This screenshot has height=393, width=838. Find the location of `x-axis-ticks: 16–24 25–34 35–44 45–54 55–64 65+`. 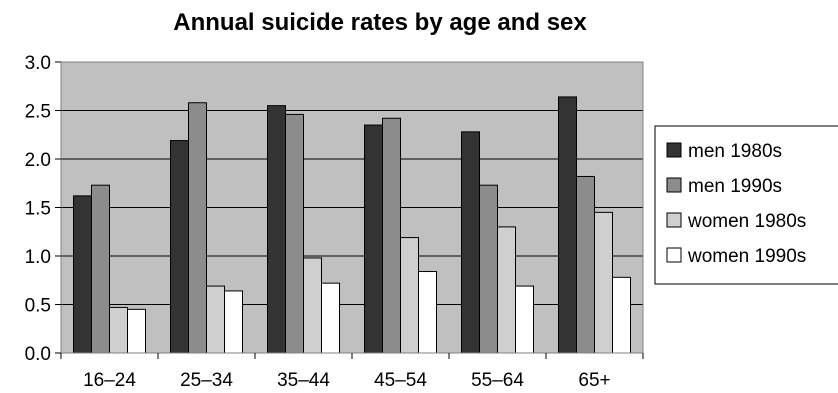

x-axis-ticks: 16–24 25–34 35–44 45–54 55–64 65+ is located at coordinates (352, 372).